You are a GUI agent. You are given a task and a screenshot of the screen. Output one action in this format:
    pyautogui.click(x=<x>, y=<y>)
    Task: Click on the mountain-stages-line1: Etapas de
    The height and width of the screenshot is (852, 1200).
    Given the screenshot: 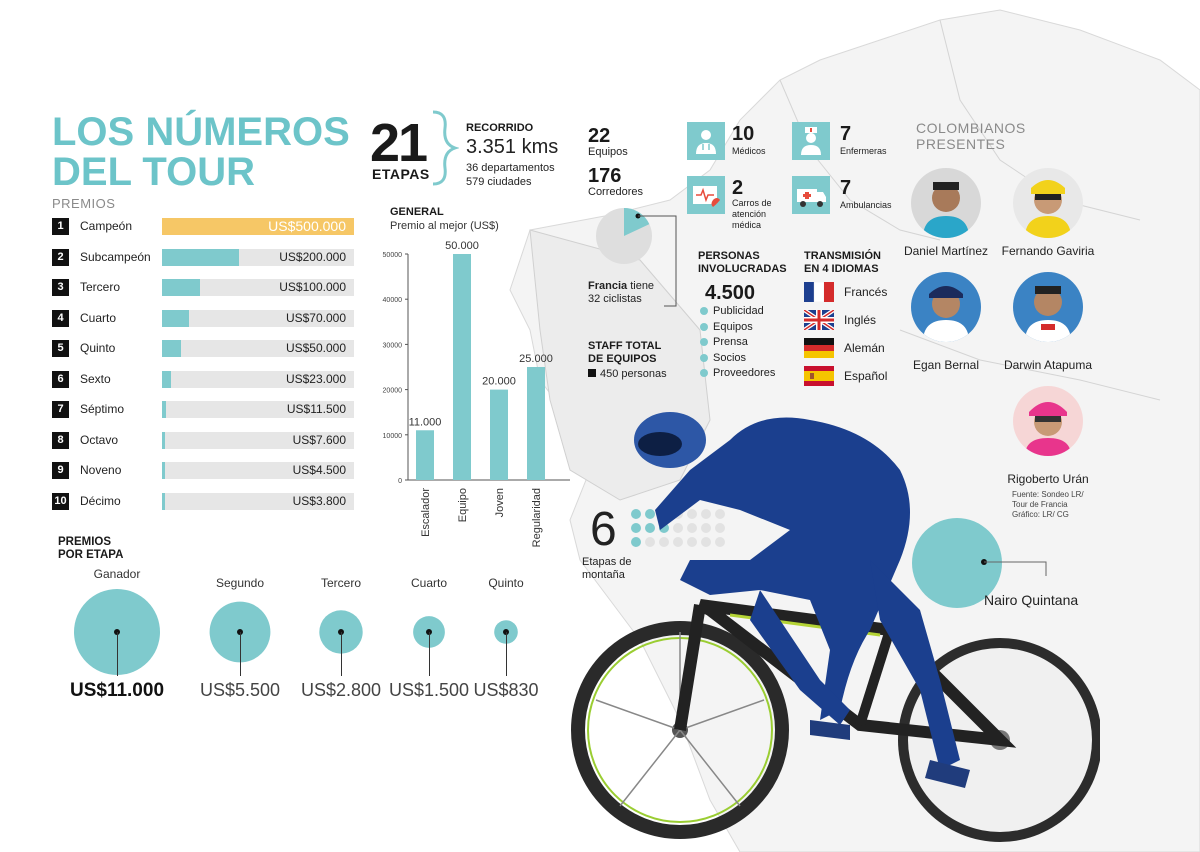 What is the action you would take?
    pyautogui.click(x=607, y=562)
    